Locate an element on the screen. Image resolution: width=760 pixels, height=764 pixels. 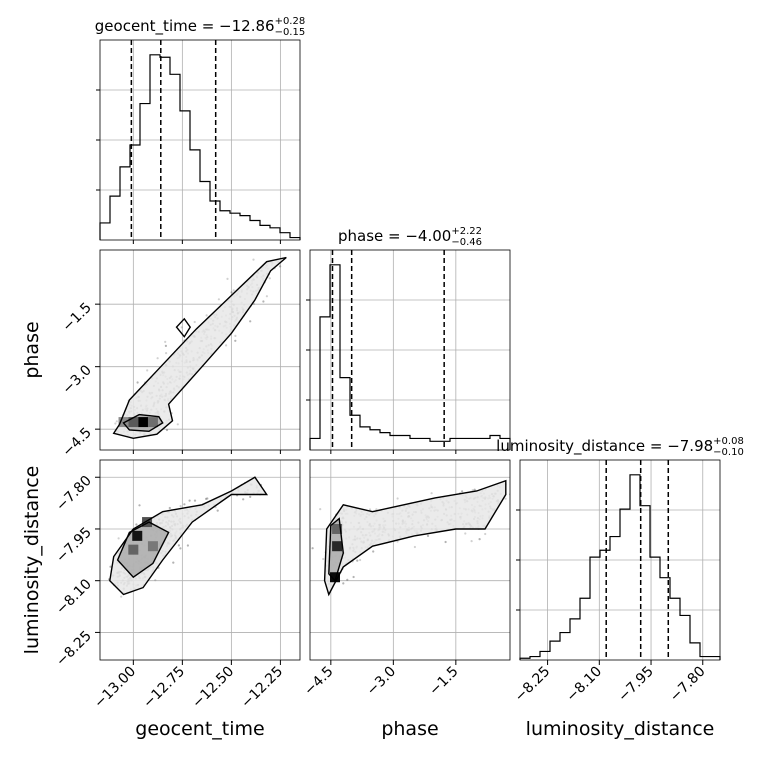
title-median: phase = −4.00 is located at coordinates (394, 236).